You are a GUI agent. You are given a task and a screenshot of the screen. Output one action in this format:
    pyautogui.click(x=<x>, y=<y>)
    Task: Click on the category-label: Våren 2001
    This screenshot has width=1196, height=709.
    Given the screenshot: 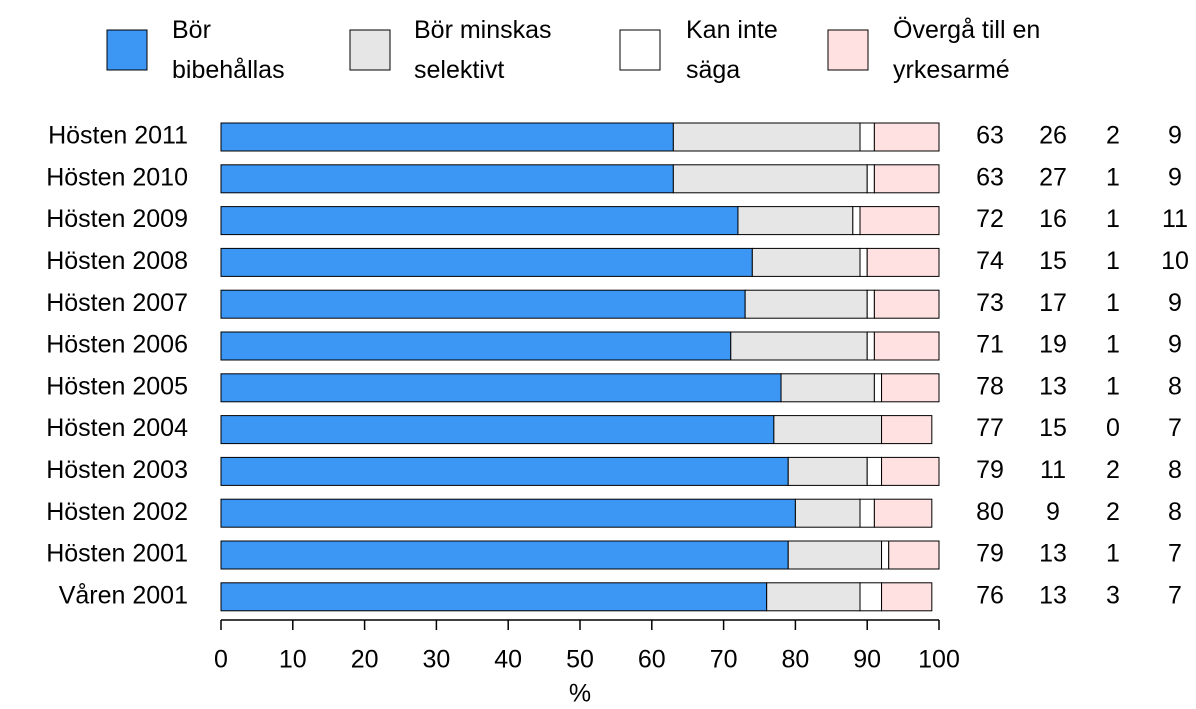 What is the action you would take?
    pyautogui.click(x=123, y=595)
    